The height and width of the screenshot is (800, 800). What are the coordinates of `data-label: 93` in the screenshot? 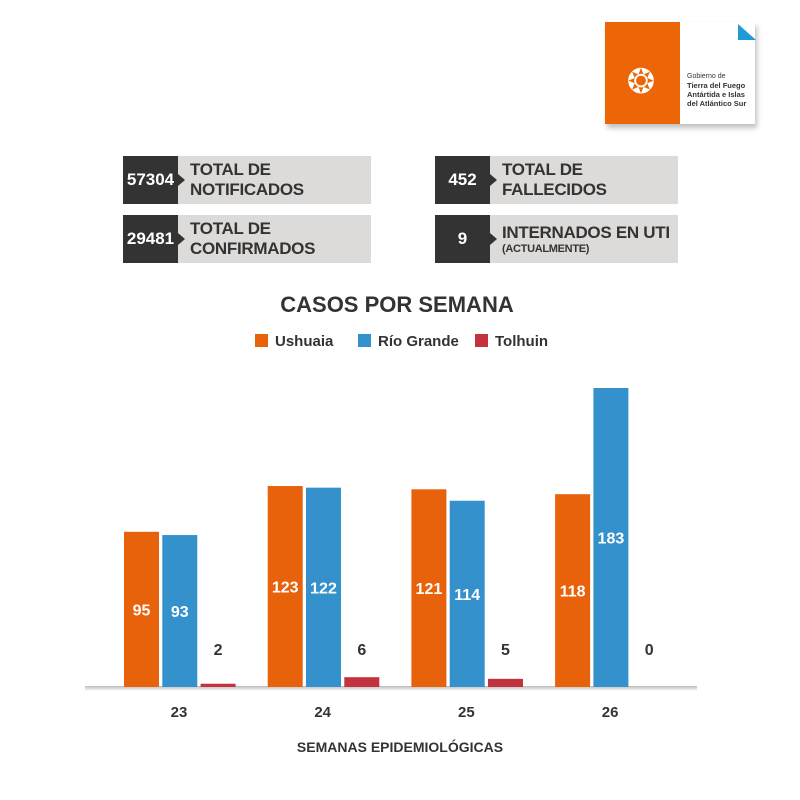 It's located at (180, 612).